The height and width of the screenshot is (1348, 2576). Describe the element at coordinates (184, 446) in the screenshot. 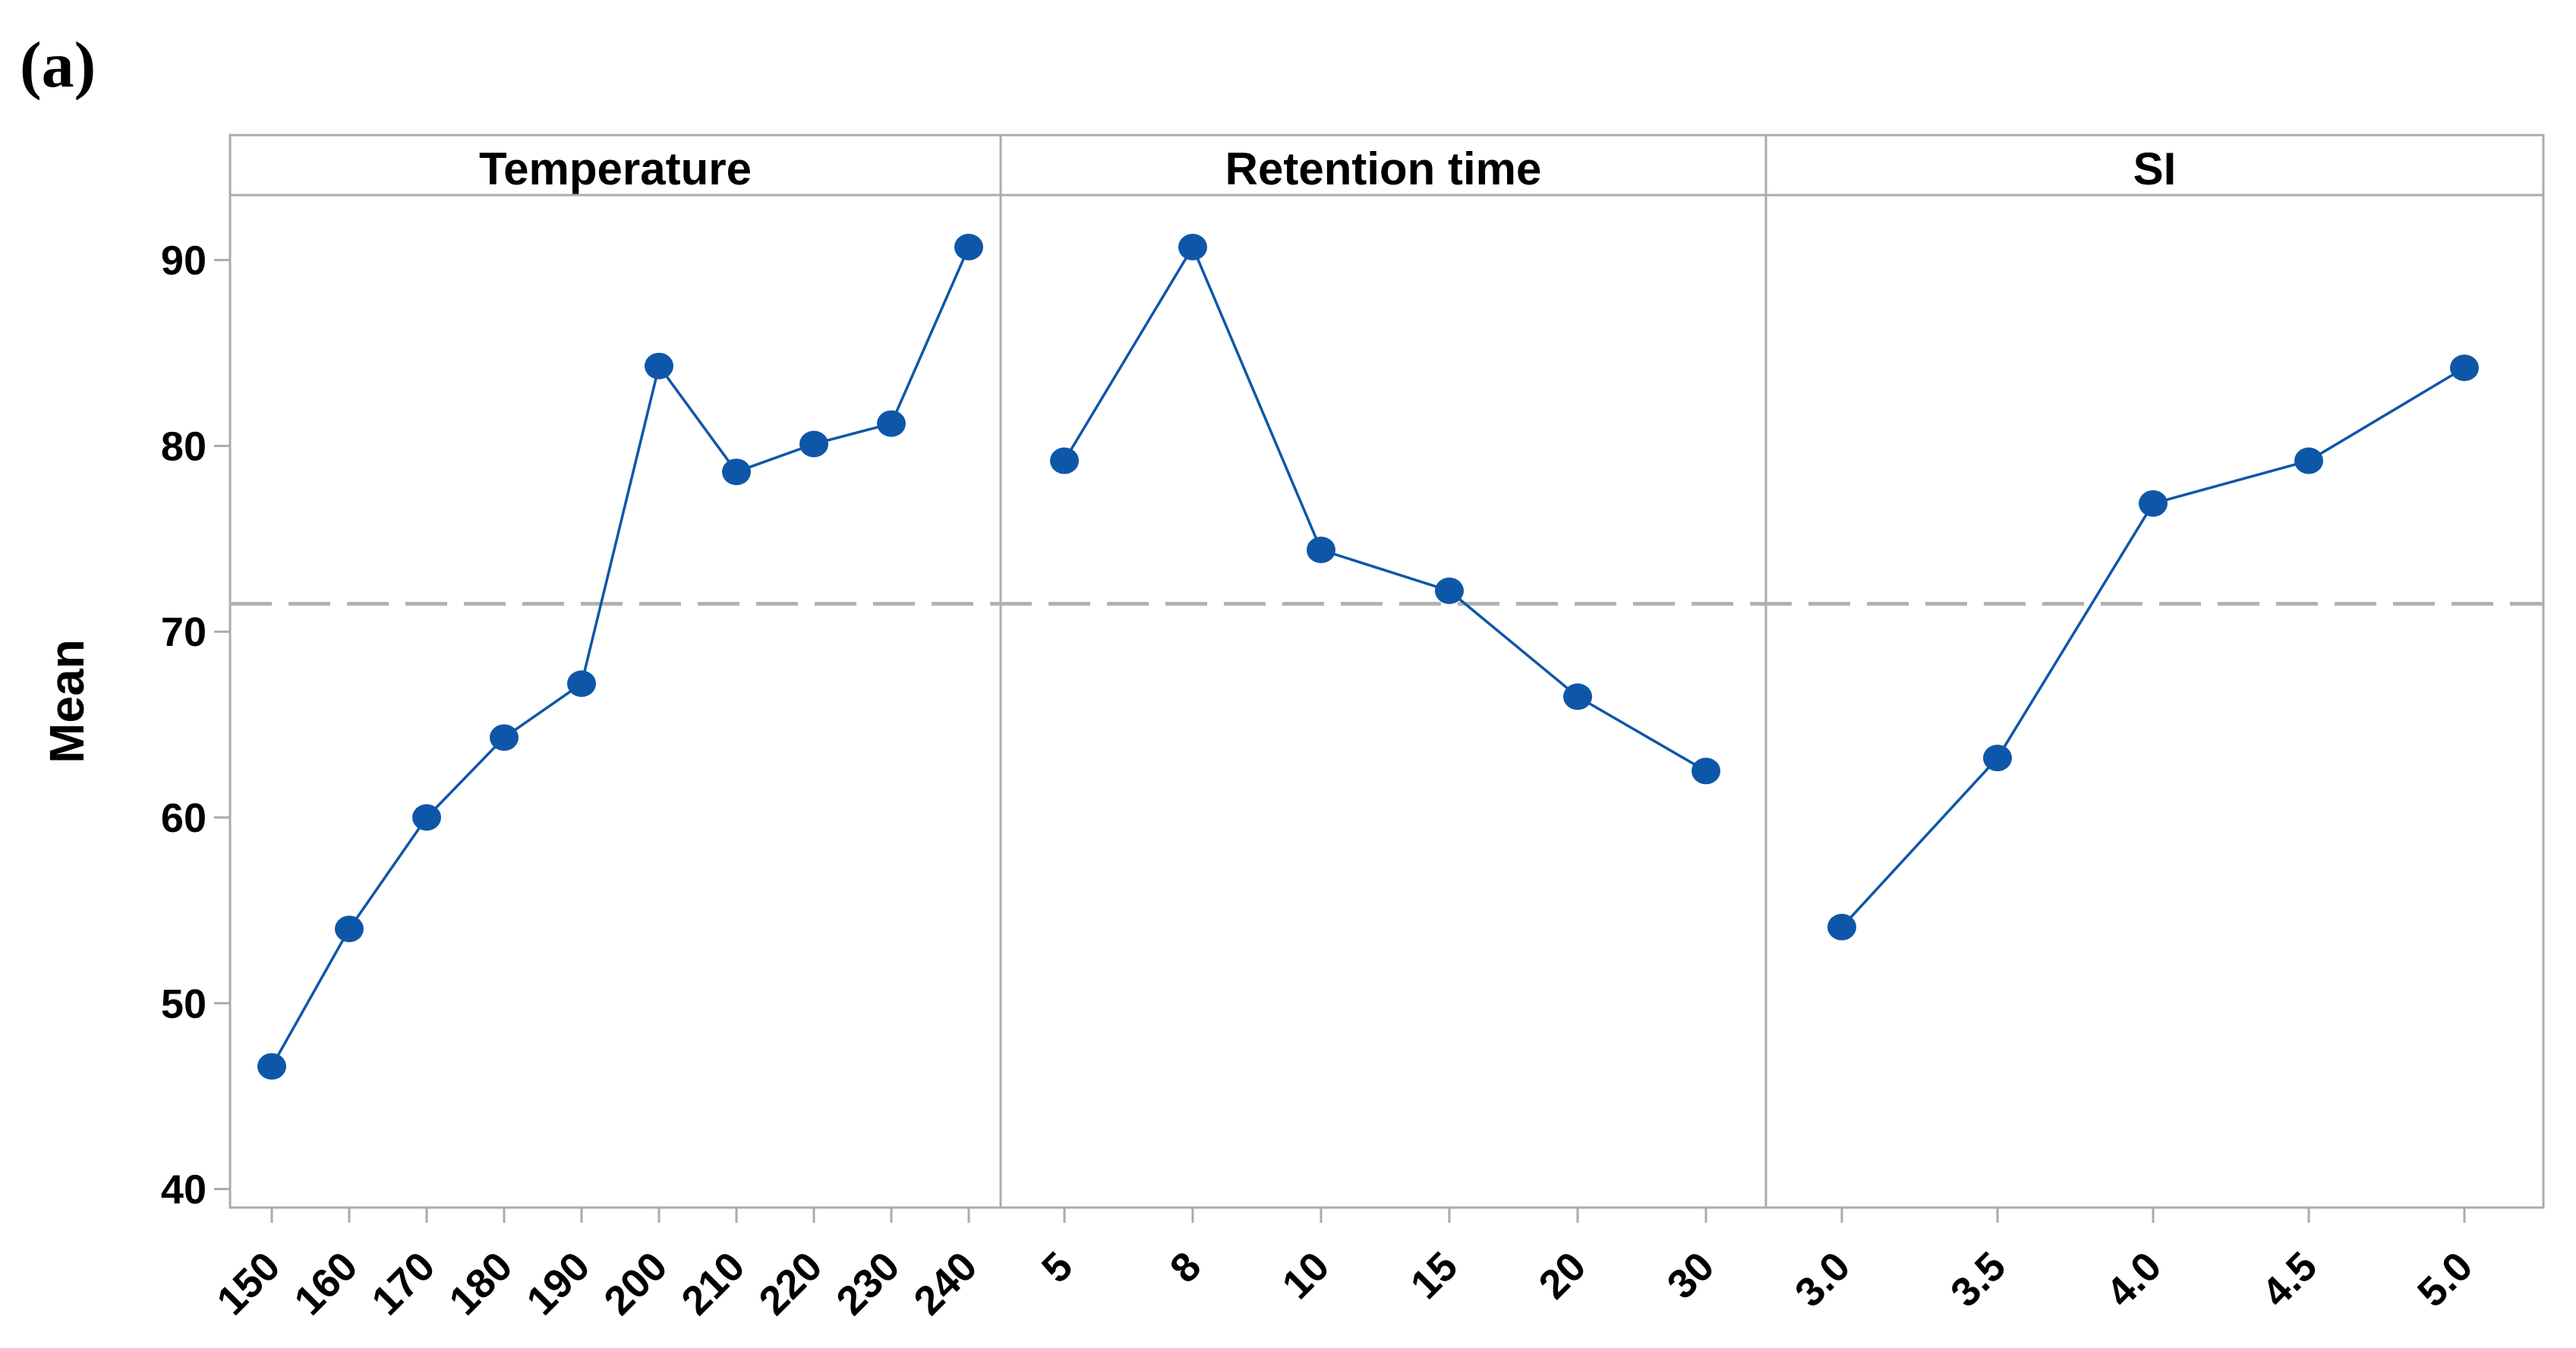

I see `y-tick-label: 80` at that location.